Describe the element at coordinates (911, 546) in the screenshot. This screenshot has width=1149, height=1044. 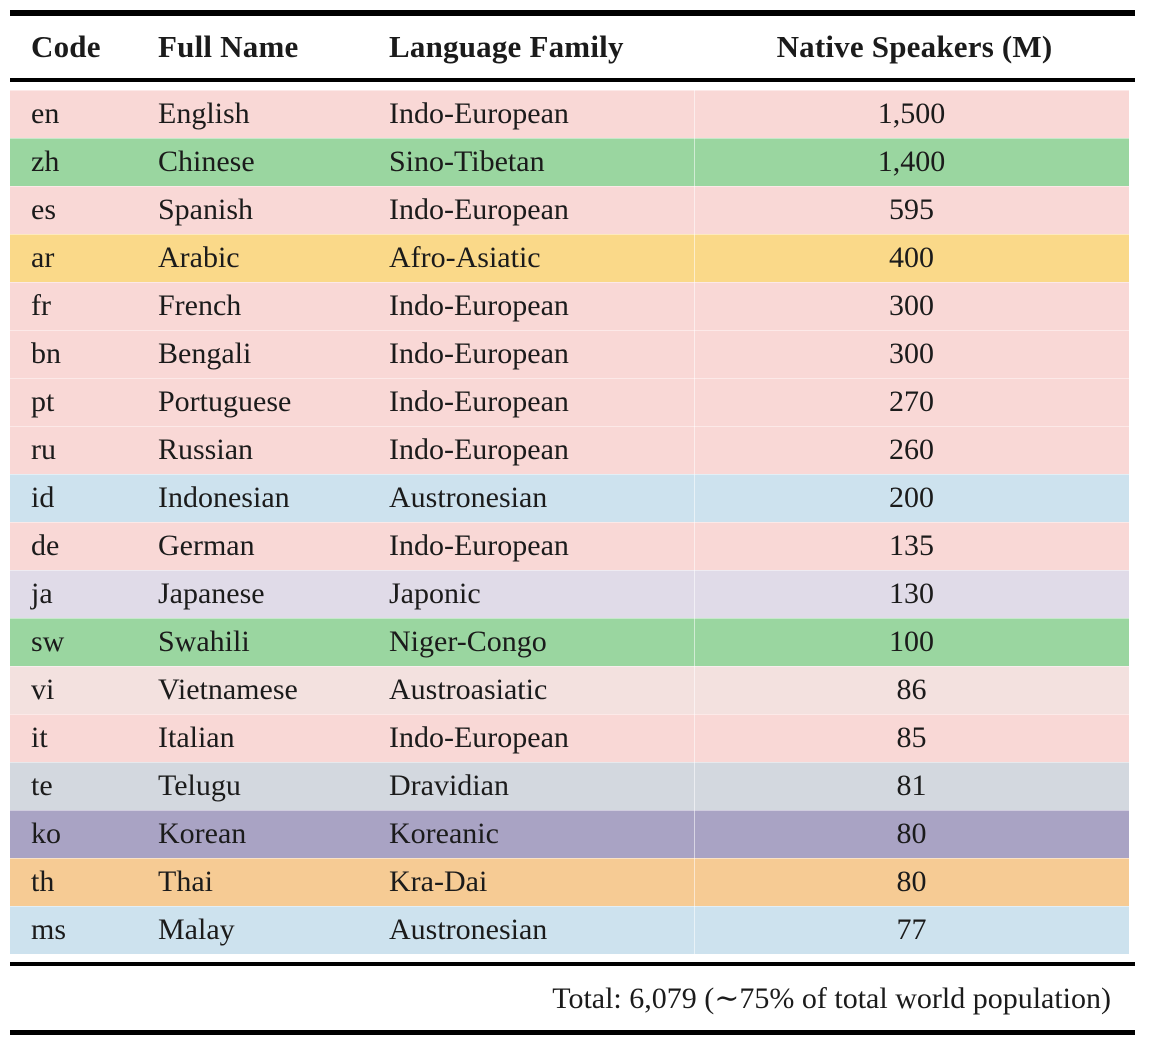
I see `cell-native-speakers: 135` at that location.